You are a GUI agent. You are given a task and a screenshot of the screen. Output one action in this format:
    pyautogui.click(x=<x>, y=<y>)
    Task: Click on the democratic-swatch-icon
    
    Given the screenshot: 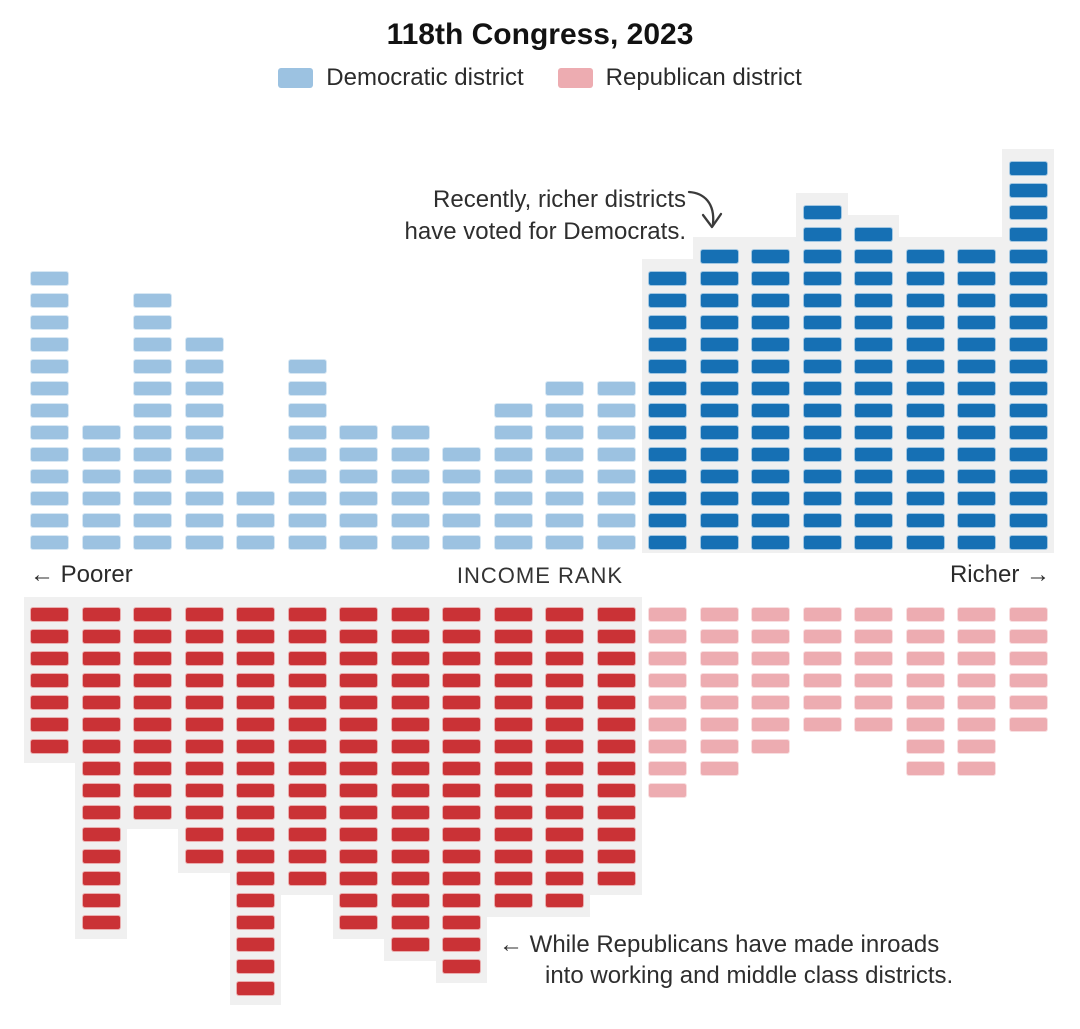 What is the action you would take?
    pyautogui.click(x=296, y=78)
    